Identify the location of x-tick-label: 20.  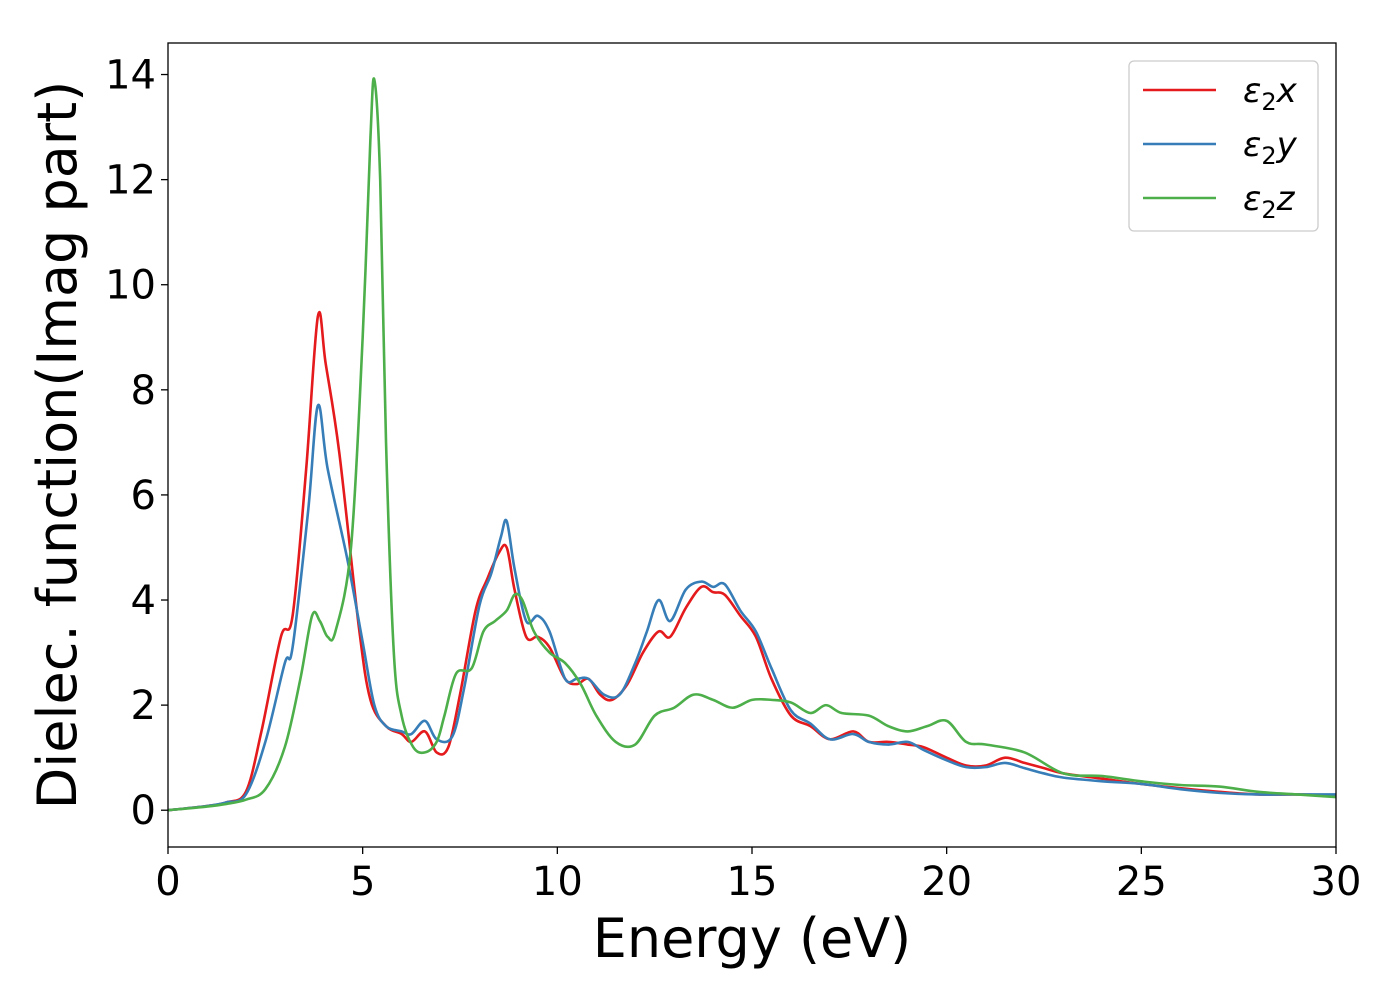
(946, 882).